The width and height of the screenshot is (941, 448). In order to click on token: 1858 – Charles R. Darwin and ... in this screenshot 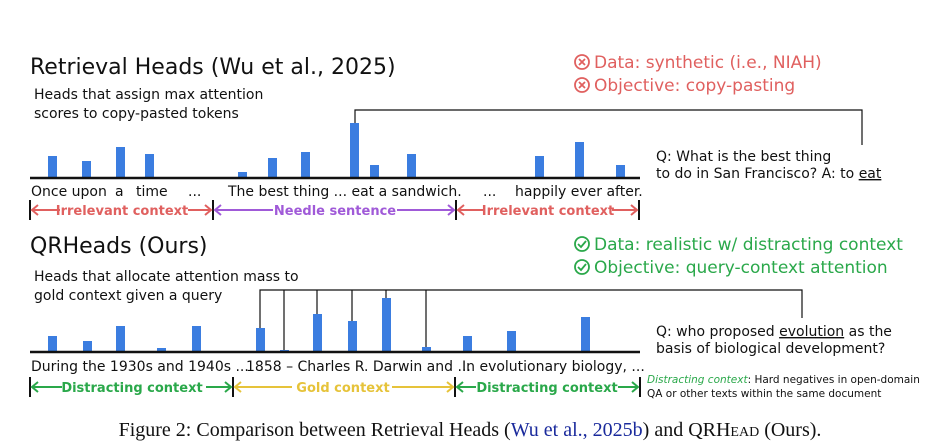, I will do `click(358, 367)`.